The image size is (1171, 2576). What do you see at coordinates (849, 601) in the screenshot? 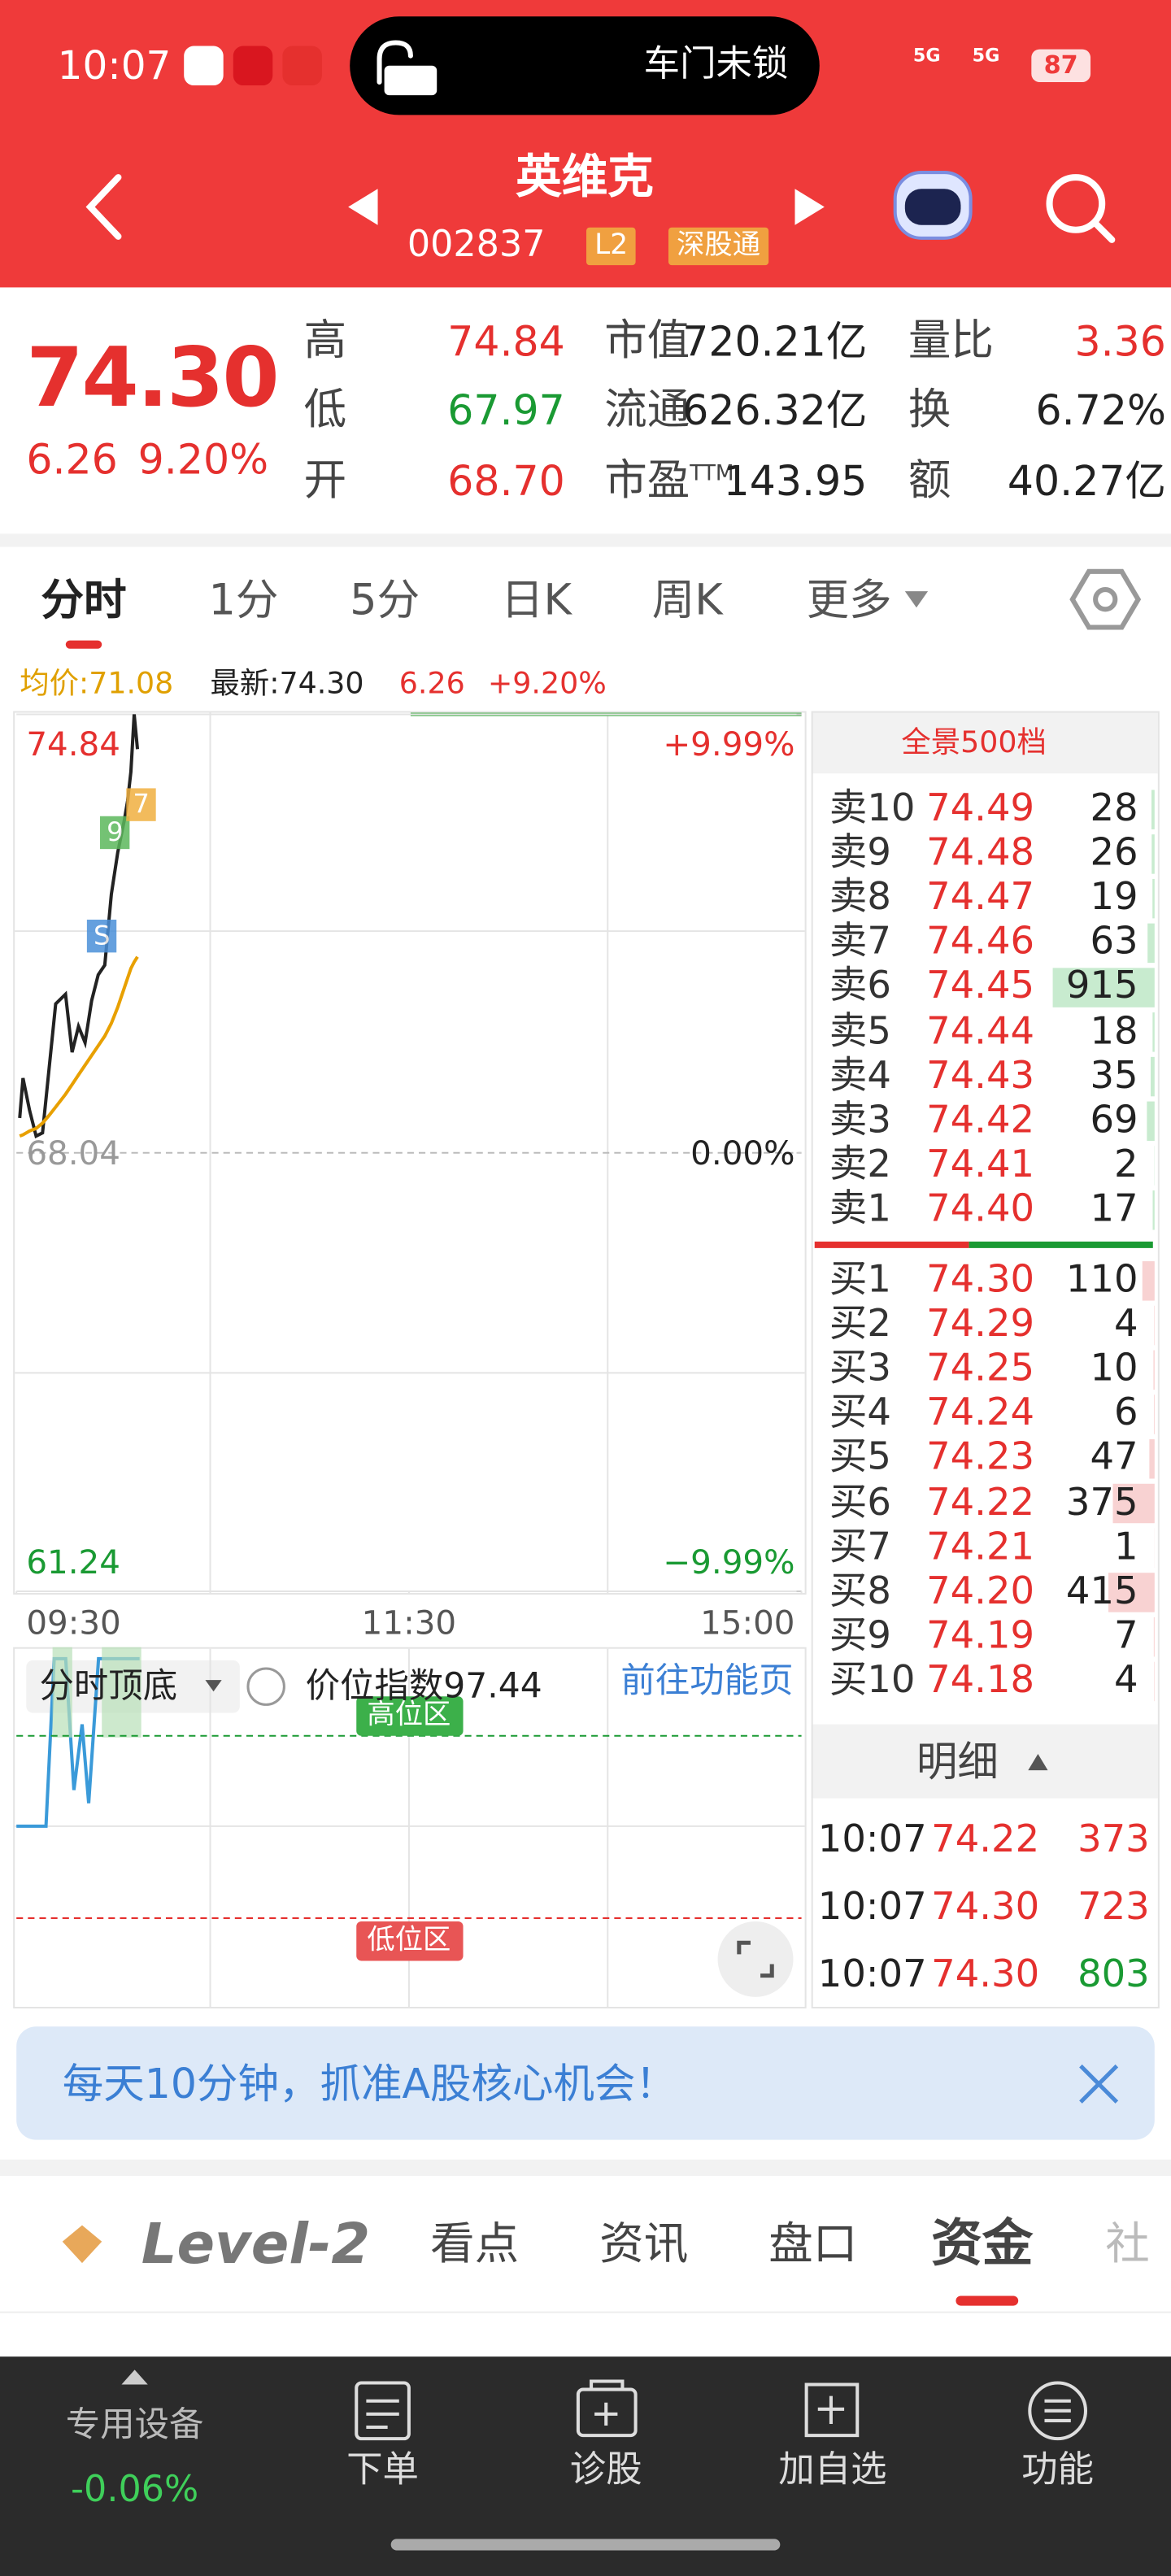
I see `tab: 更多` at bounding box center [849, 601].